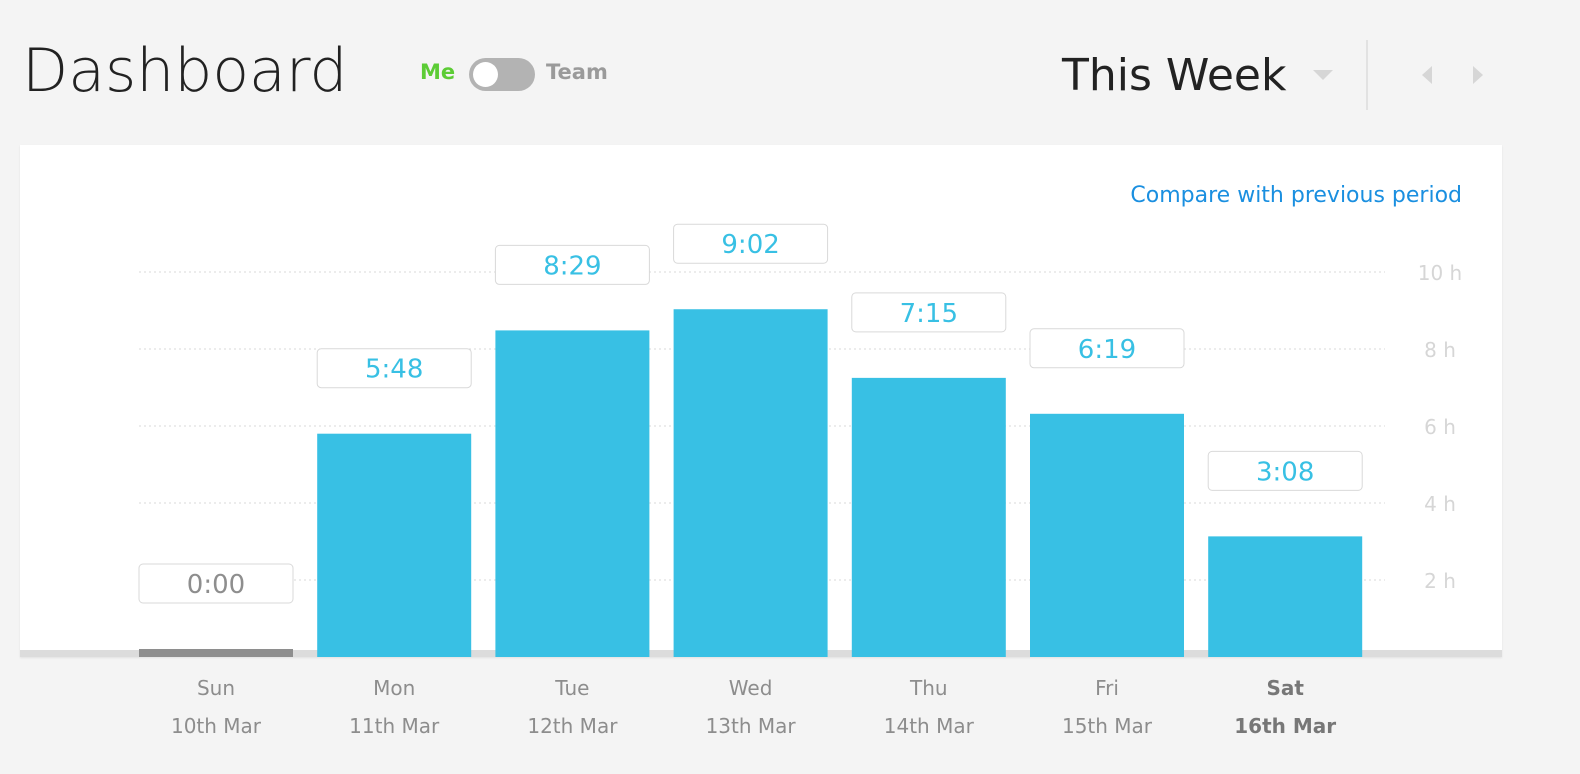 This screenshot has width=1580, height=774. I want to click on data-label: 7:15, so click(929, 314).